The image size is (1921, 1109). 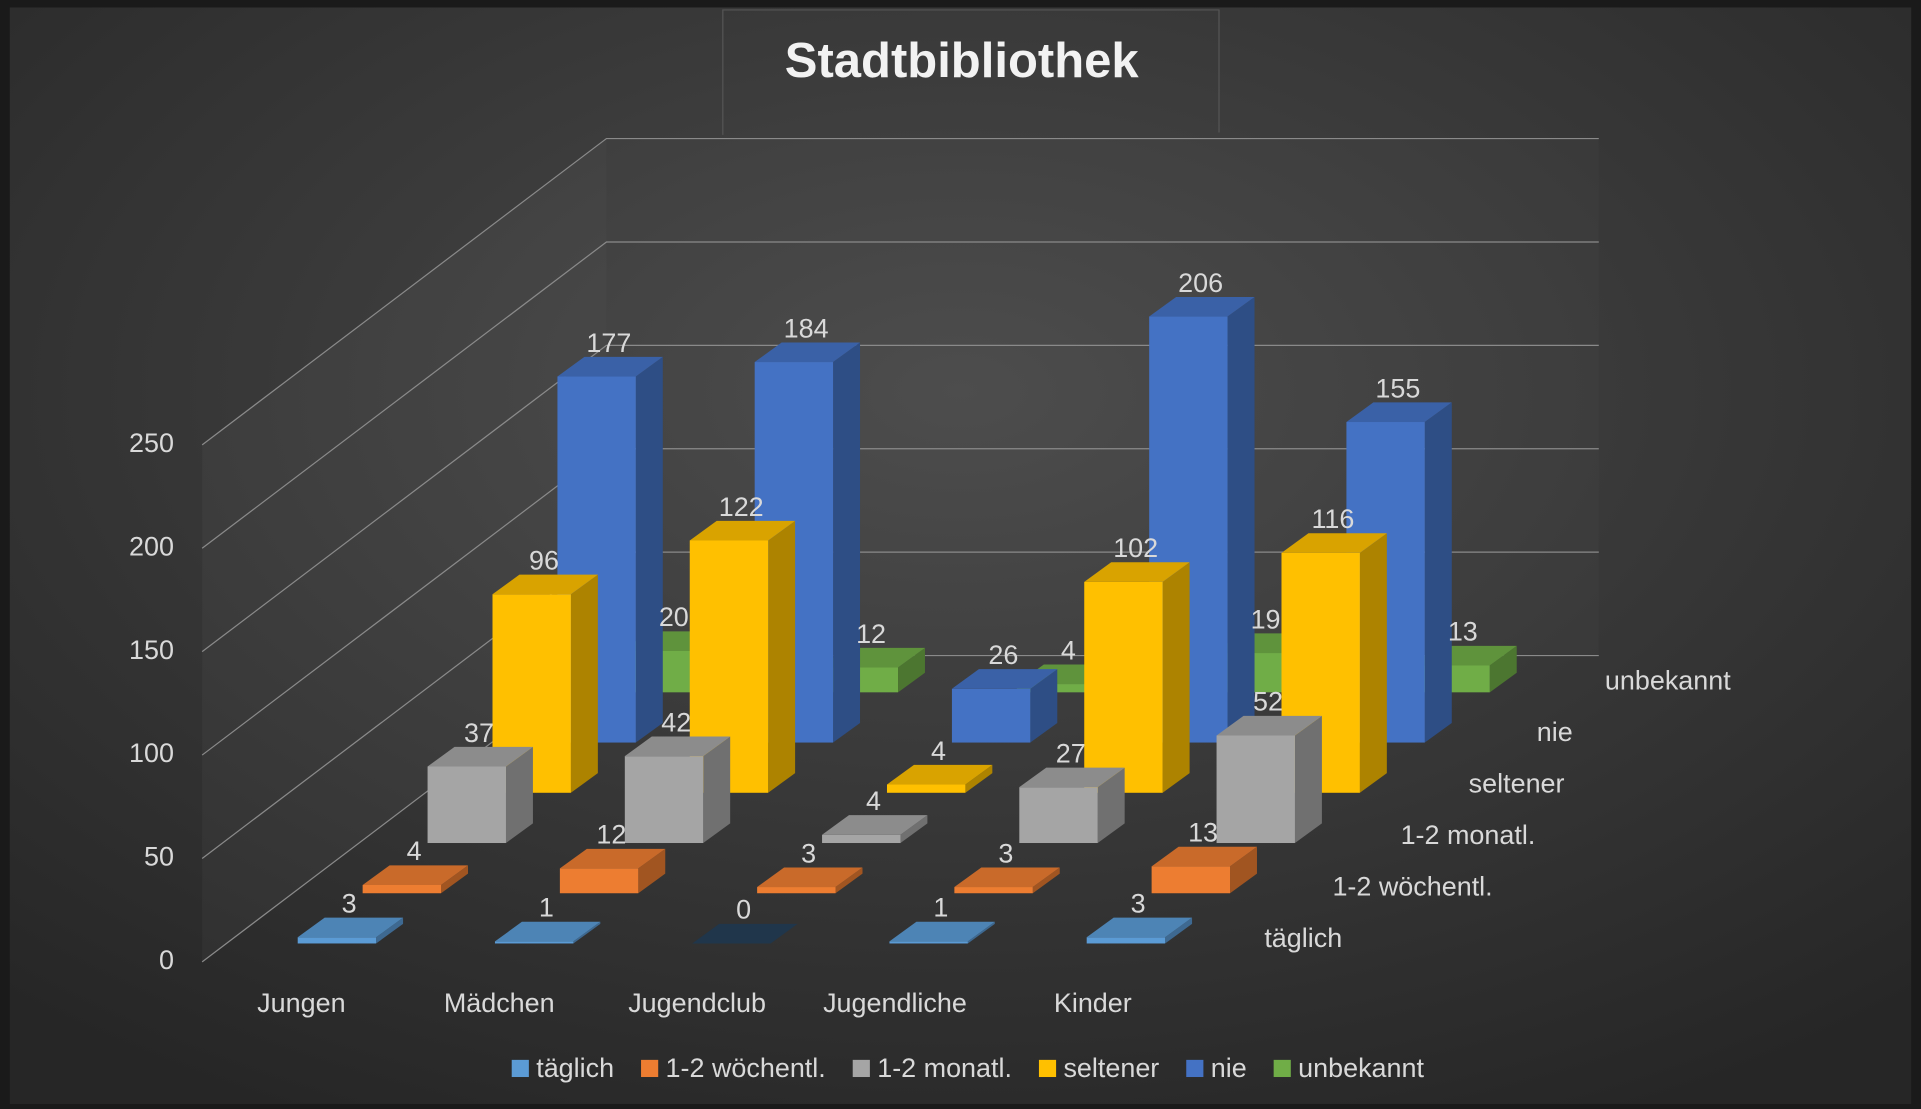 What do you see at coordinates (301, 1003) in the screenshot?
I see `x-tick-label: Jungen` at bounding box center [301, 1003].